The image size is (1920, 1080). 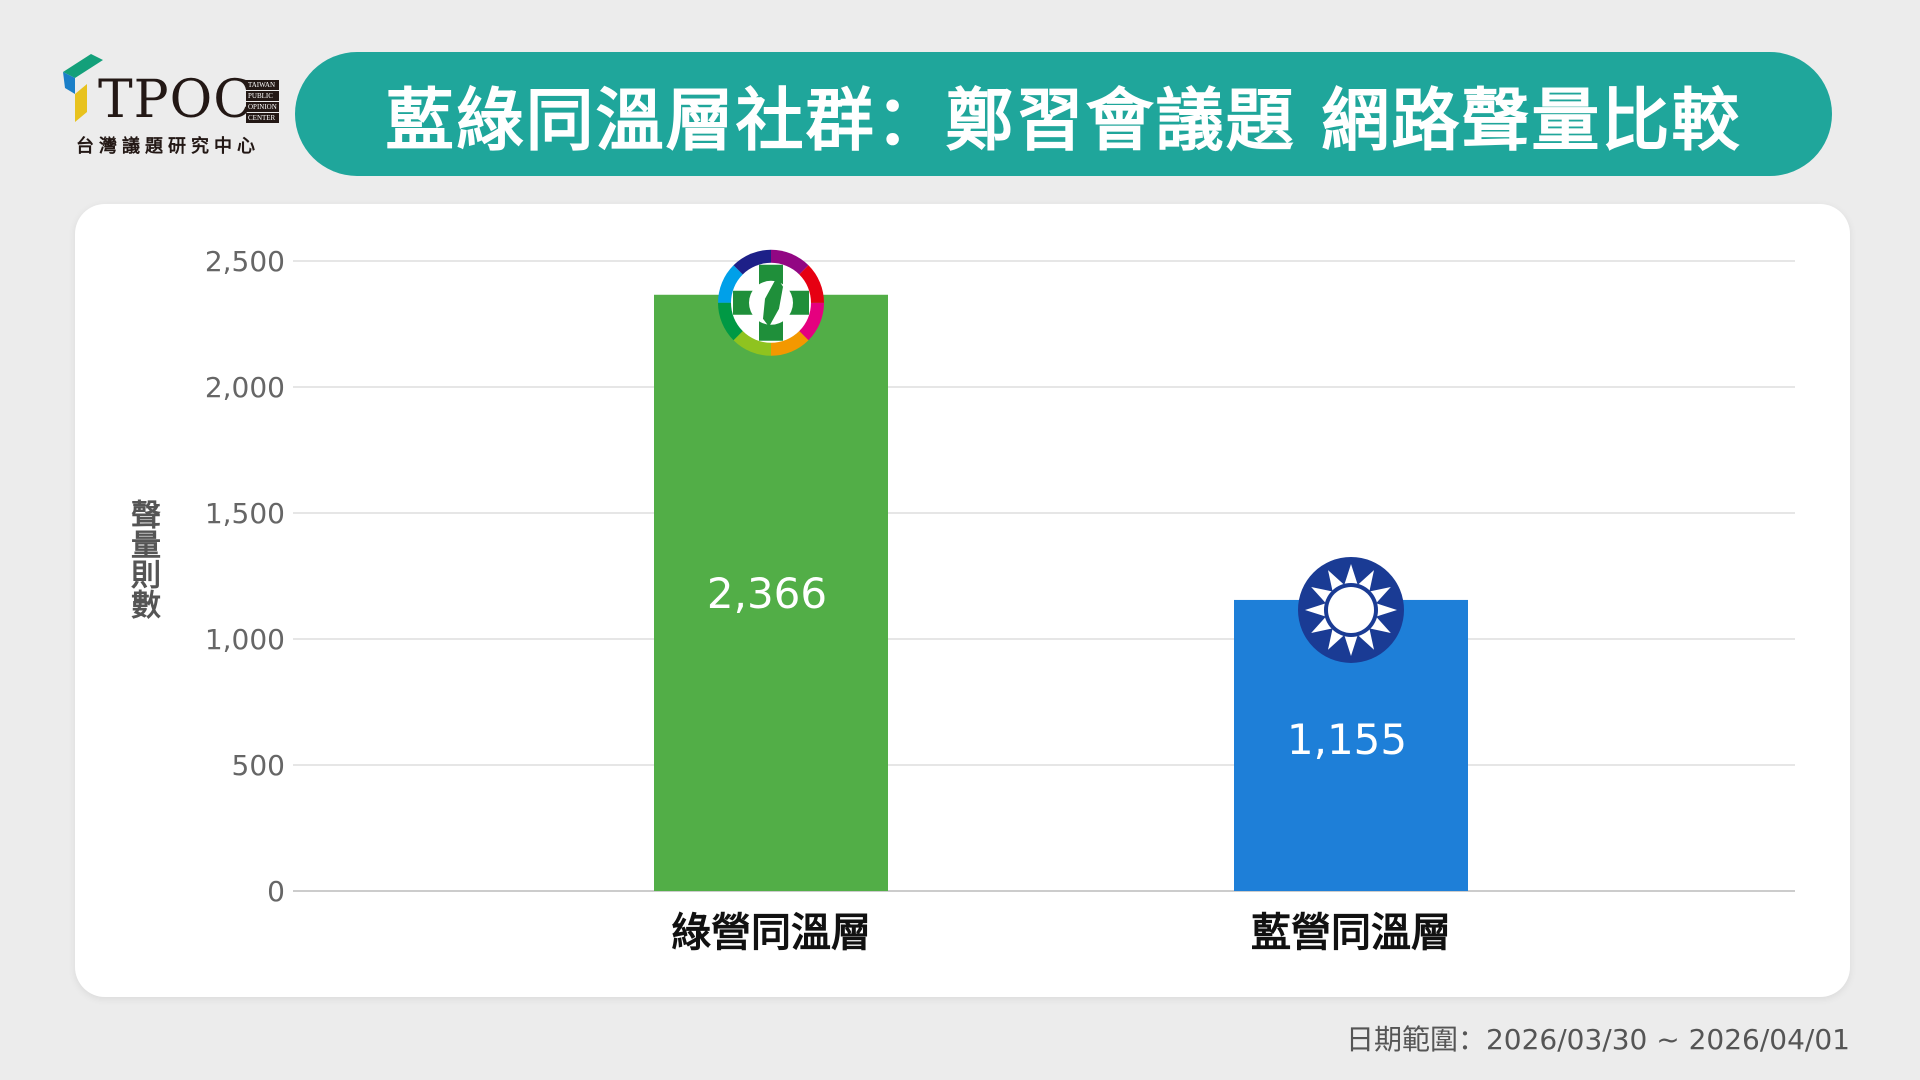 I want to click on page-title: 藍綠同溫層社群：鄭習會議題 網路聲量比較, so click(x=1063, y=121).